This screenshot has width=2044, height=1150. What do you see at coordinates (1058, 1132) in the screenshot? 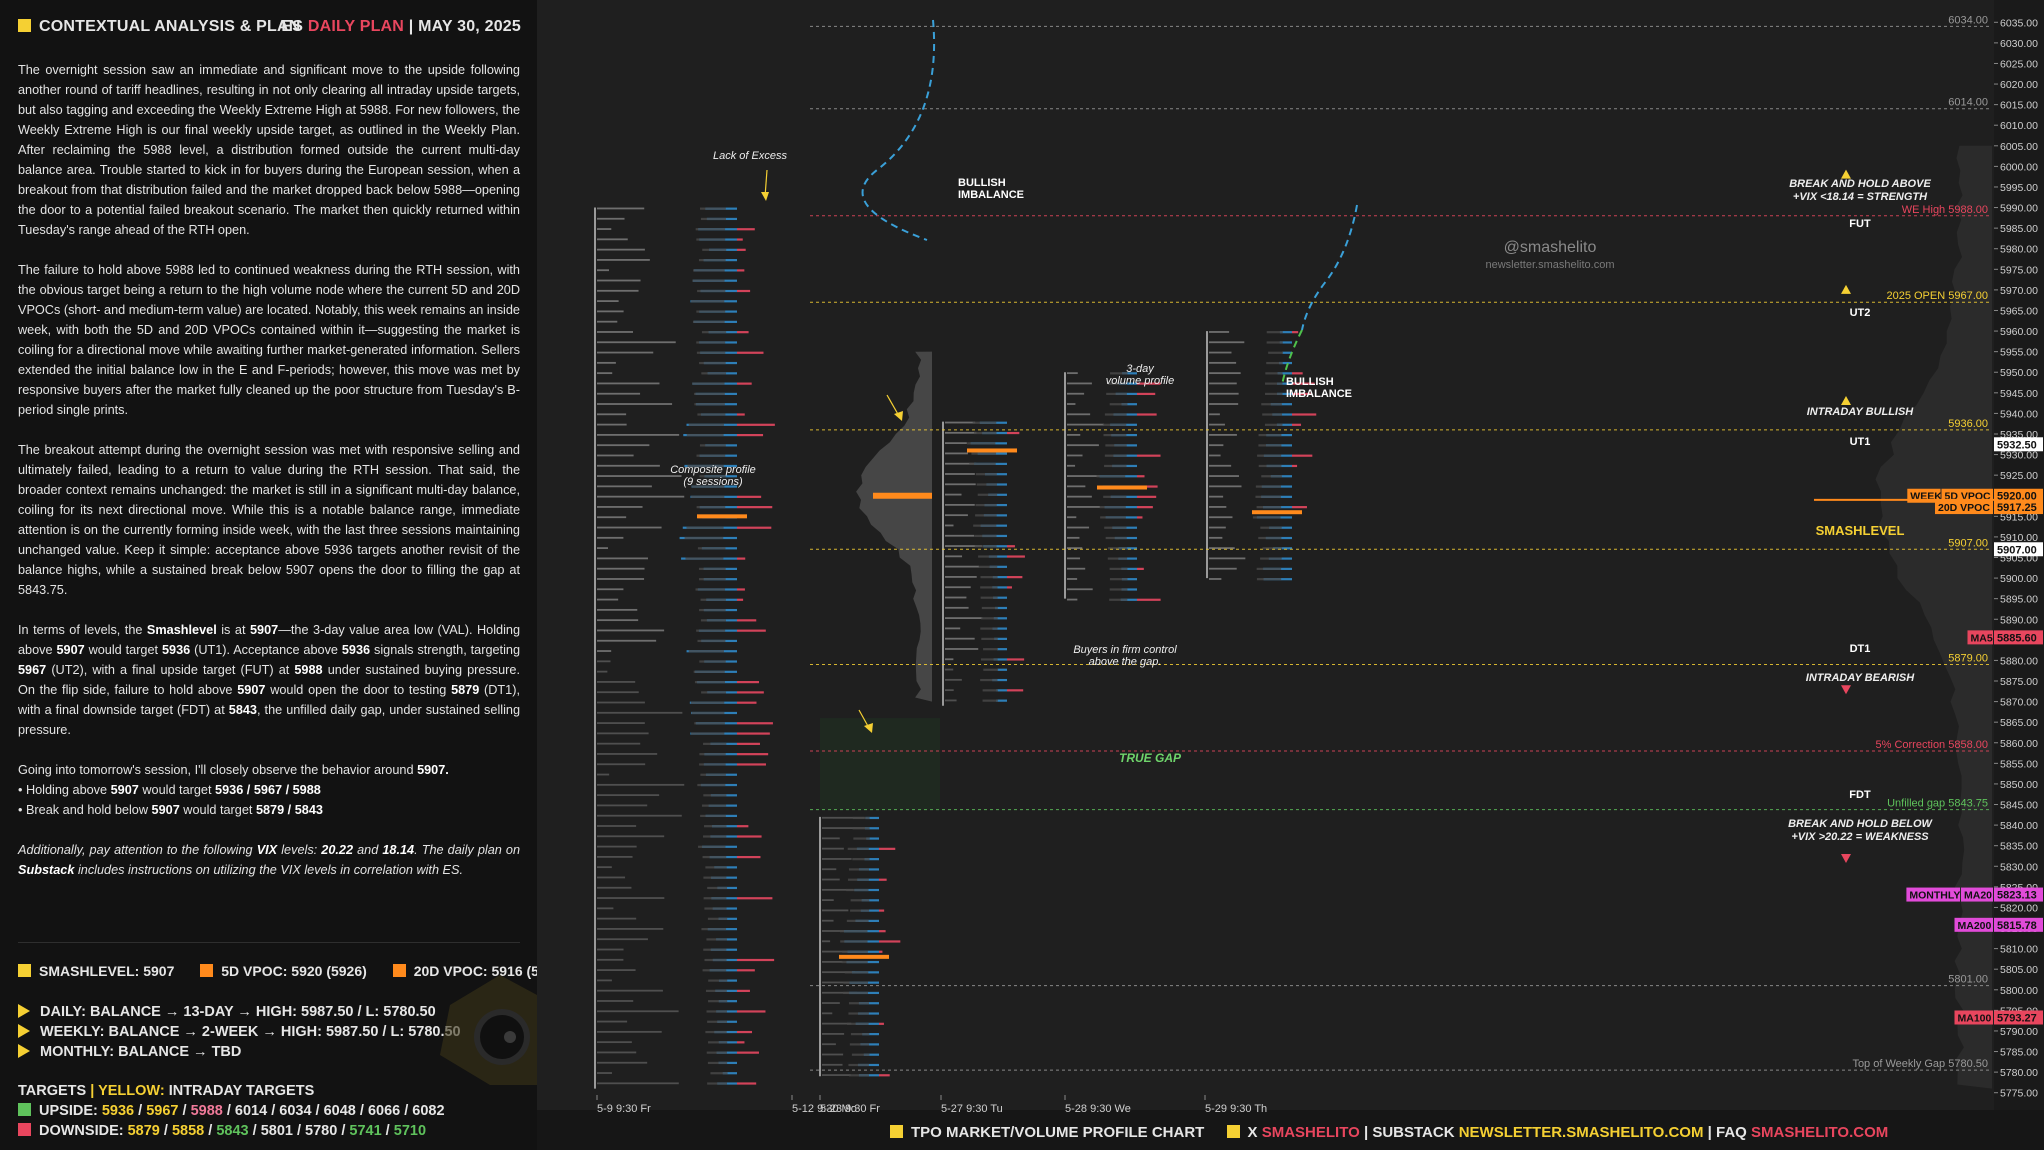
I see `footer-chart-title: TPO MARKET/VOLUME PROFILE CHART` at bounding box center [1058, 1132].